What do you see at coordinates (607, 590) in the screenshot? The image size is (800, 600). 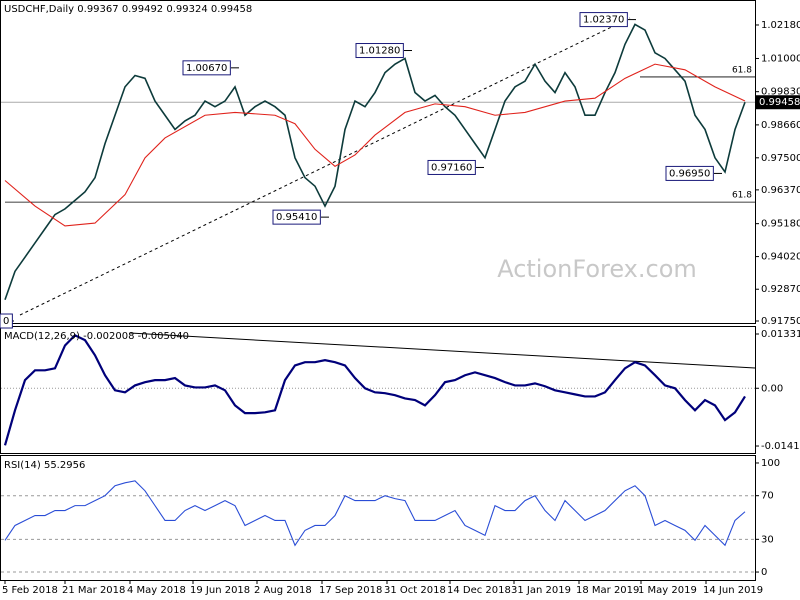 I see `x-tick-label: 18 Mar 2019` at bounding box center [607, 590].